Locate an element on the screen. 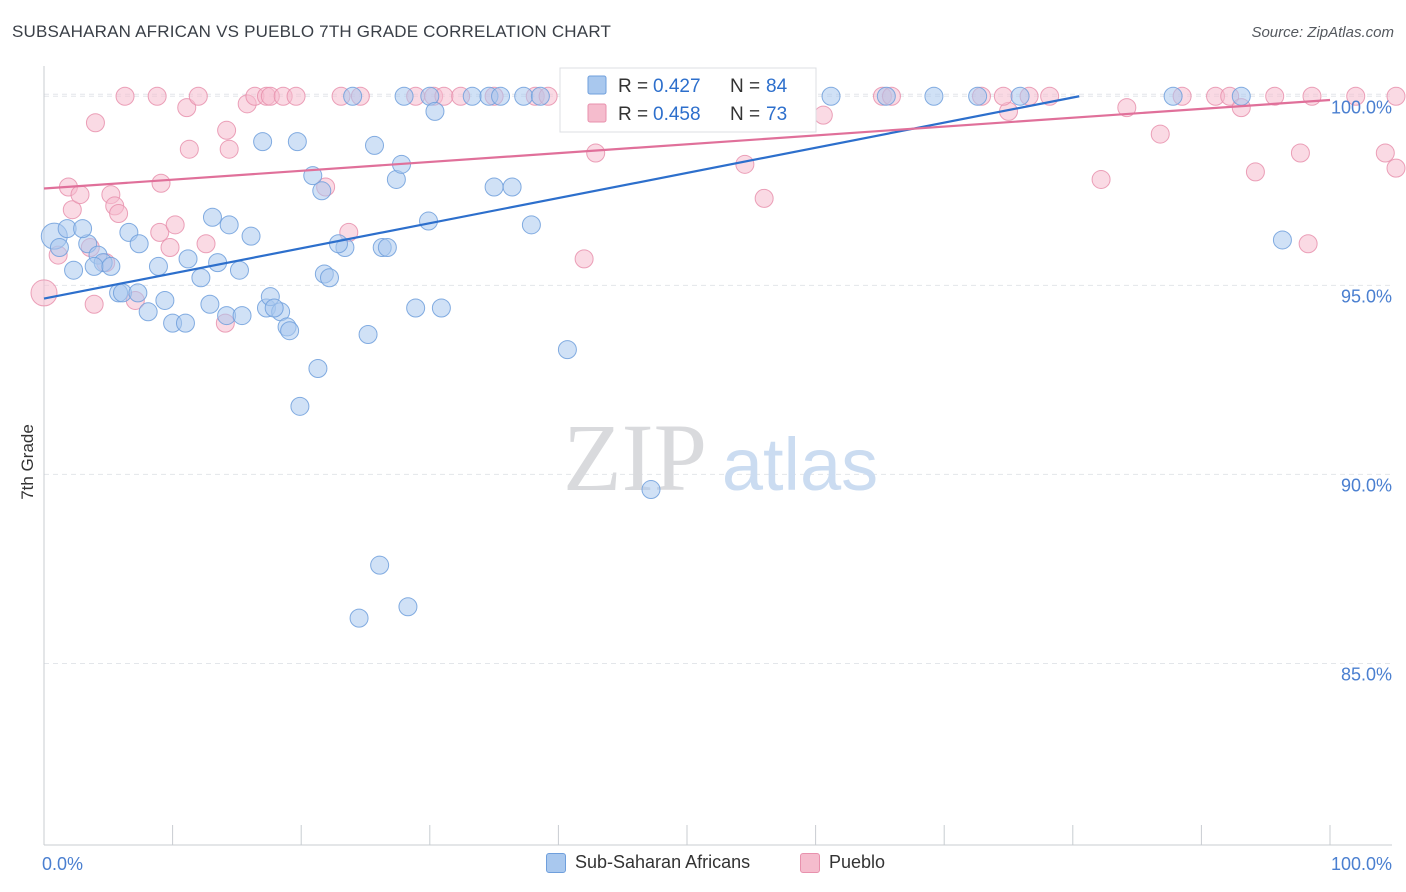 This screenshot has height=892, width=1406. y-tick-label-85: 85.0% is located at coordinates (1366, 674).